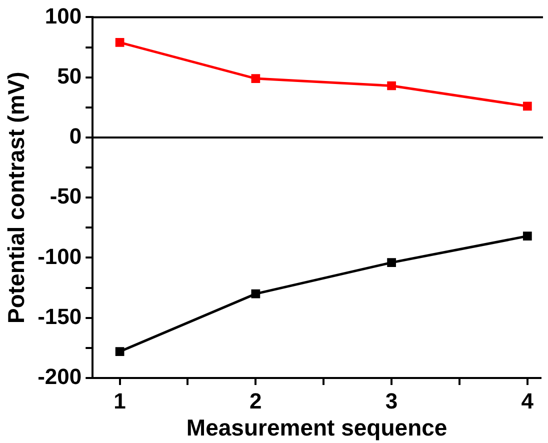  Describe the element at coordinates (60, 256) in the screenshot. I see `y-tick-label: -100` at that location.